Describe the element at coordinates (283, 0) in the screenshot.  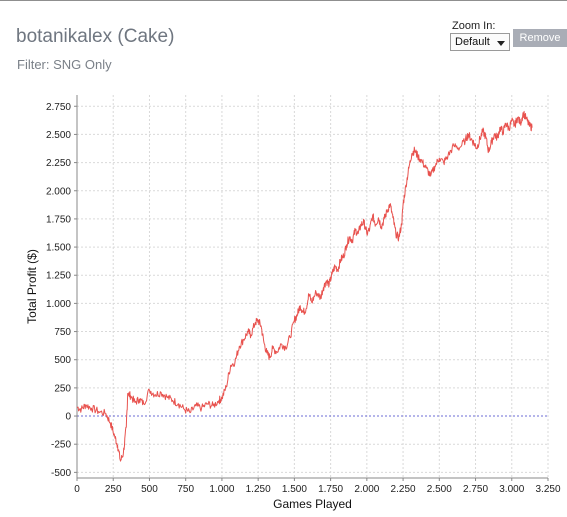
I see `top-rule` at that location.